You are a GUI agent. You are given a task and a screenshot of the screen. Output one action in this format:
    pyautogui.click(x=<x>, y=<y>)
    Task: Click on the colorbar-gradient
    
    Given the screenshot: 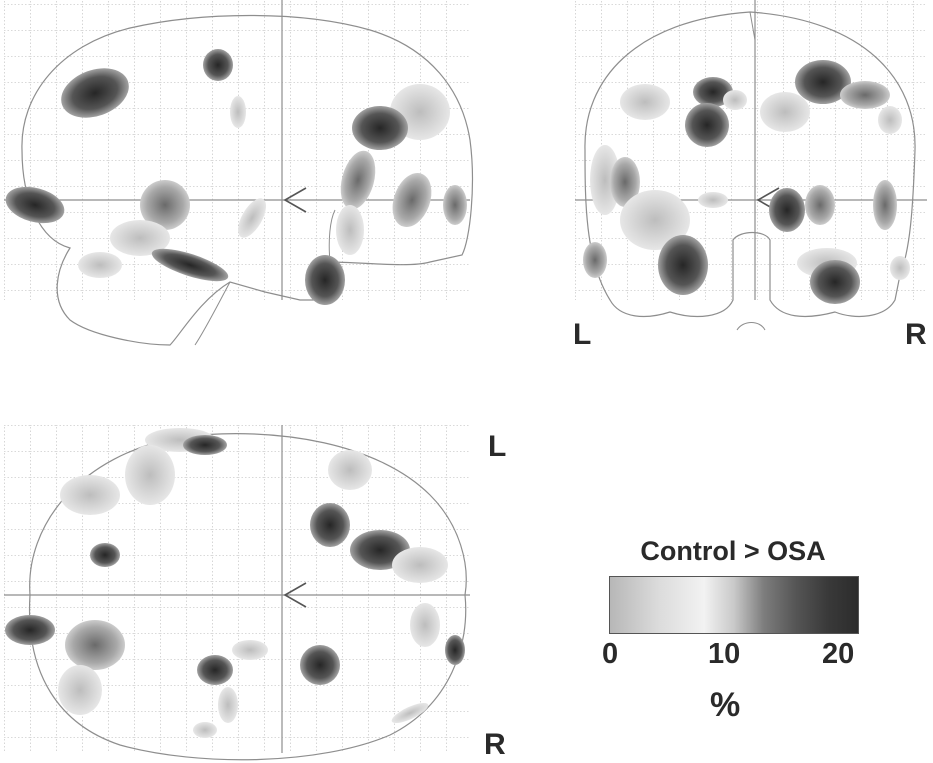 What is the action you would take?
    pyautogui.click(x=734, y=605)
    